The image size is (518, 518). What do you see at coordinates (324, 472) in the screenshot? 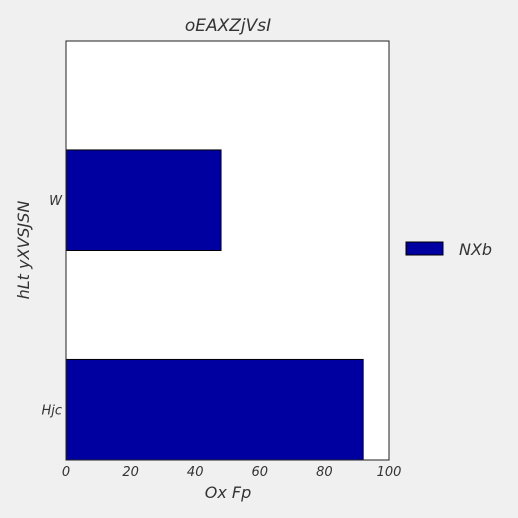
I see `x-tick-label: 80` at bounding box center [324, 472].